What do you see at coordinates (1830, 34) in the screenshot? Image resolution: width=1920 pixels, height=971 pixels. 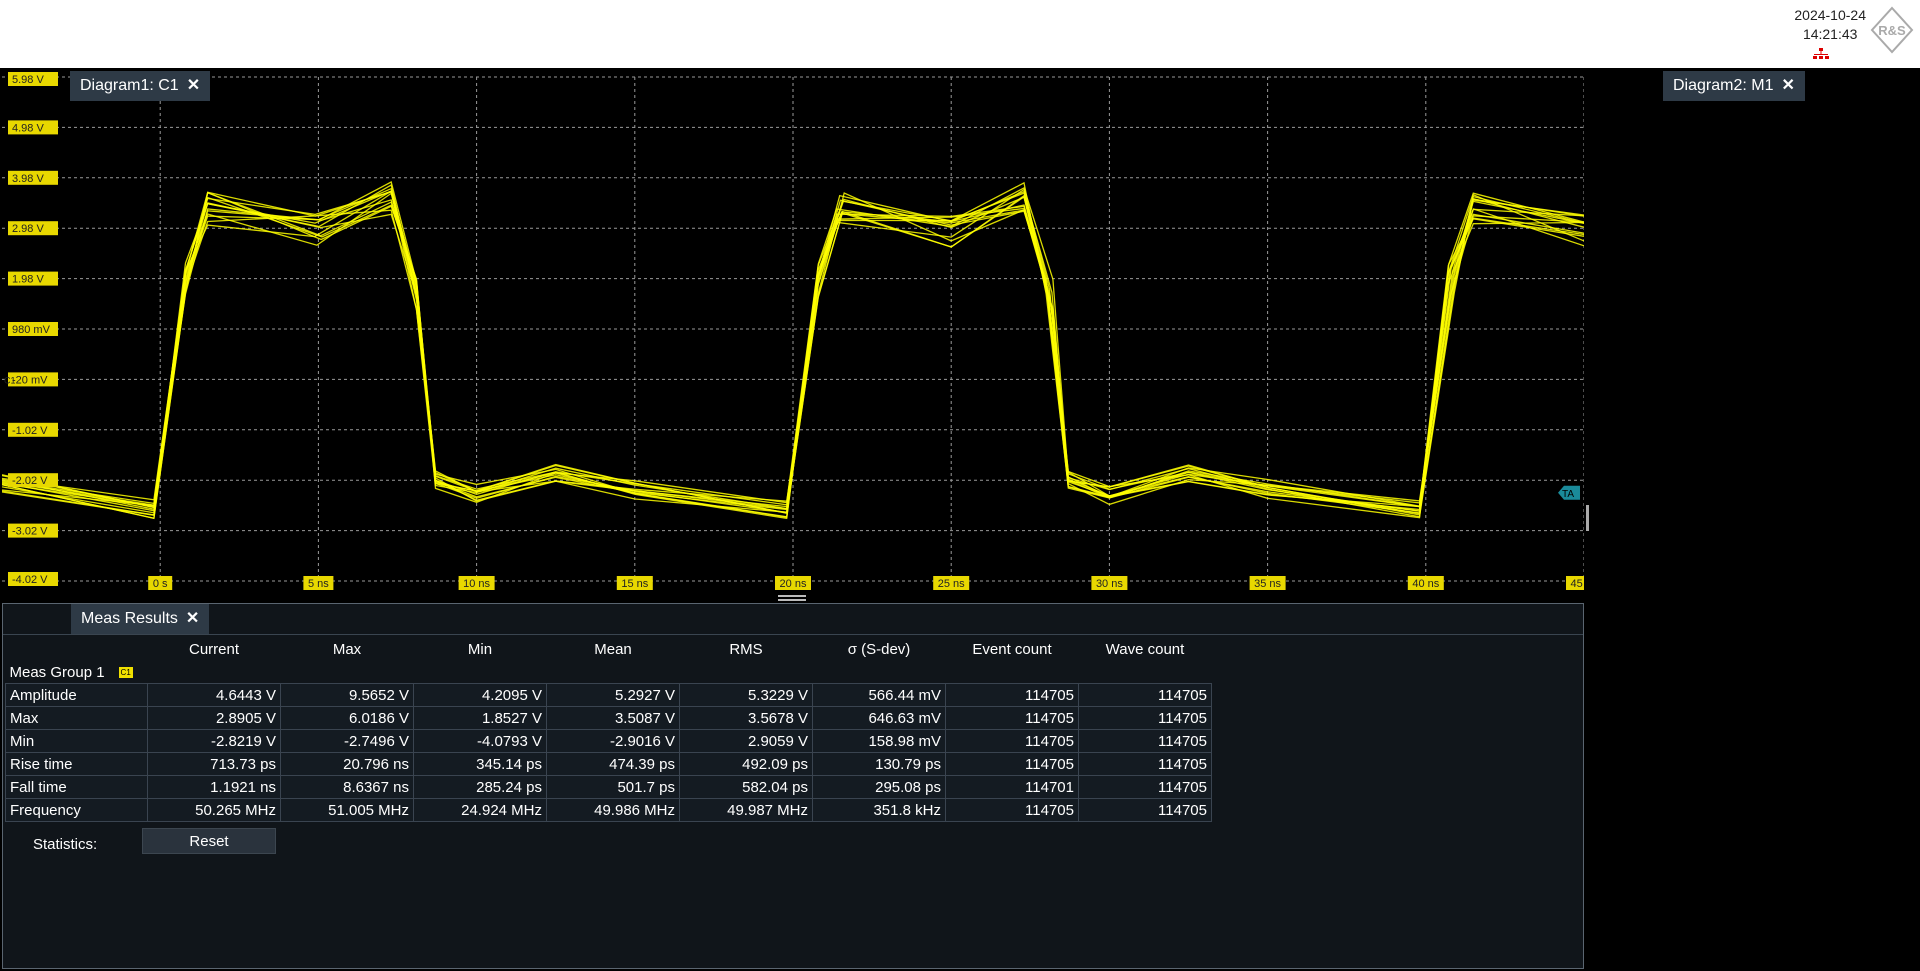 I see `time-text: 14:21:43` at bounding box center [1830, 34].